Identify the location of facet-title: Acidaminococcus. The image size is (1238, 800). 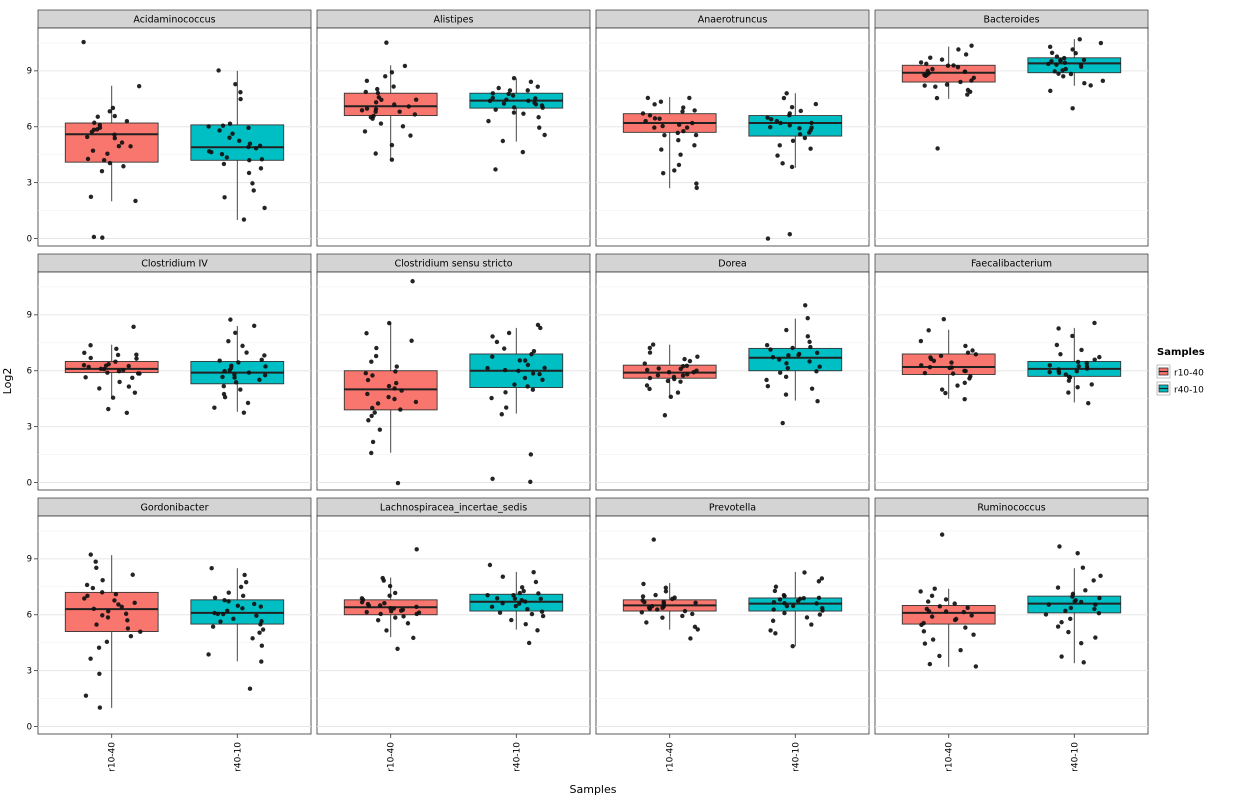
(174, 20).